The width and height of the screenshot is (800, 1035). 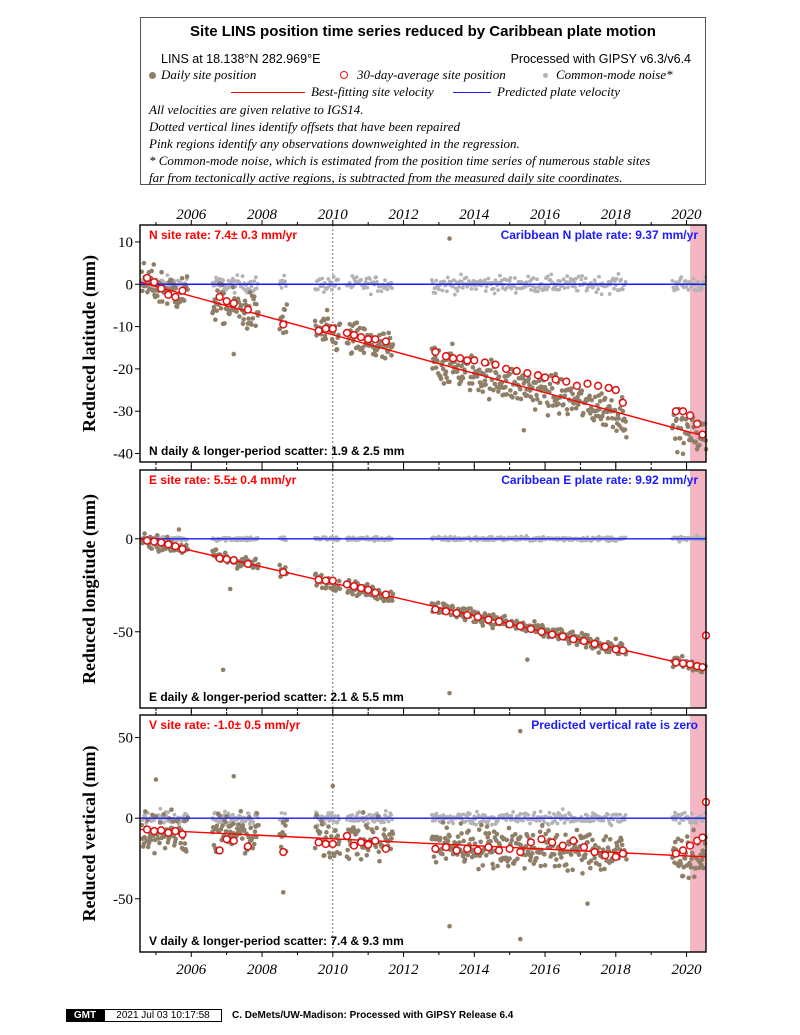 What do you see at coordinates (545, 75) in the screenshot?
I see `common-mode-marker` at bounding box center [545, 75].